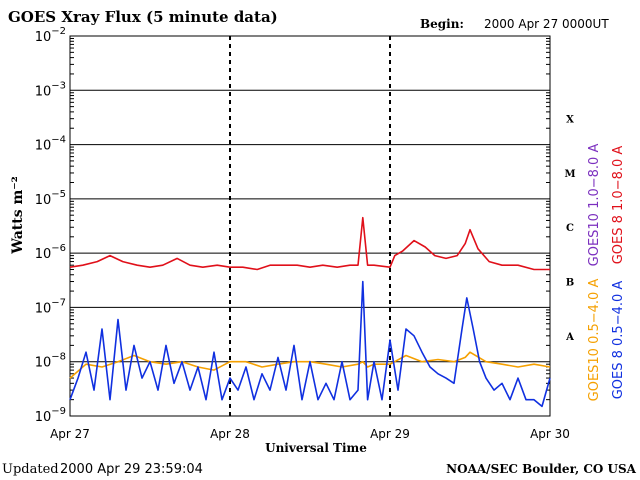  I want to click on x-tick-label: Apr 27, so click(70, 434).